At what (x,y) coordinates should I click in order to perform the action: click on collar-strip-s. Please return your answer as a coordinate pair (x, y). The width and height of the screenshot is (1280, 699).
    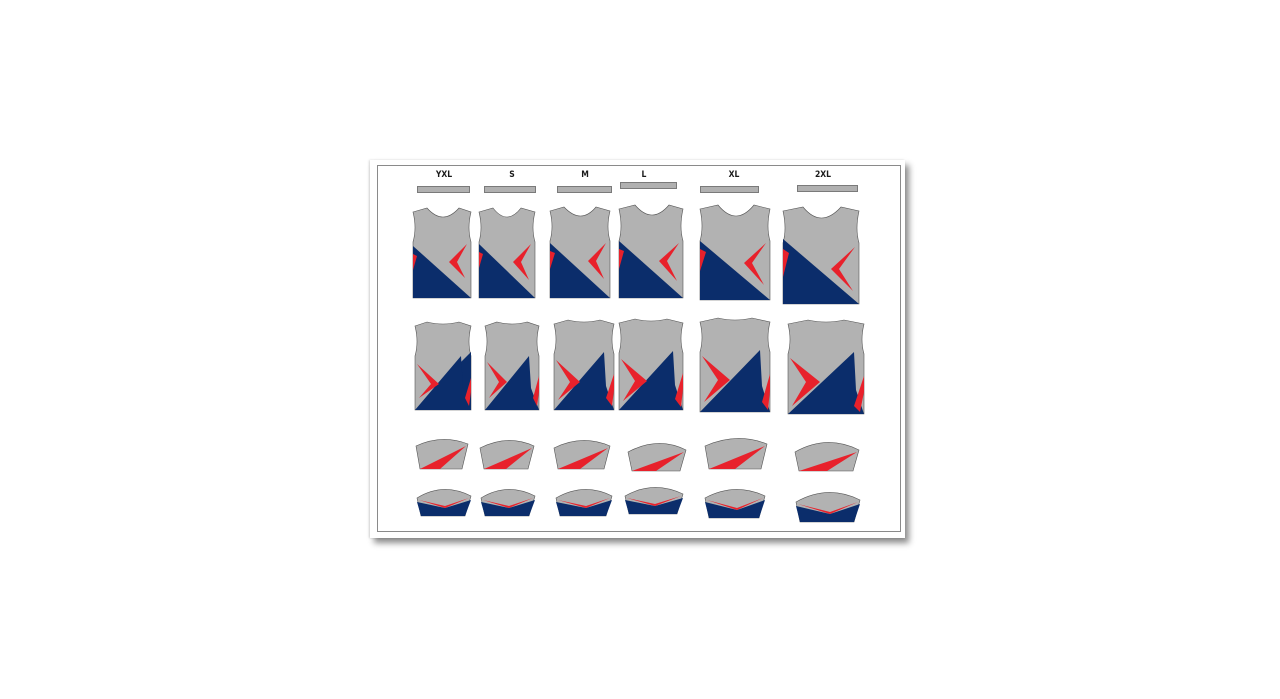
    Looking at the image, I should click on (510, 189).